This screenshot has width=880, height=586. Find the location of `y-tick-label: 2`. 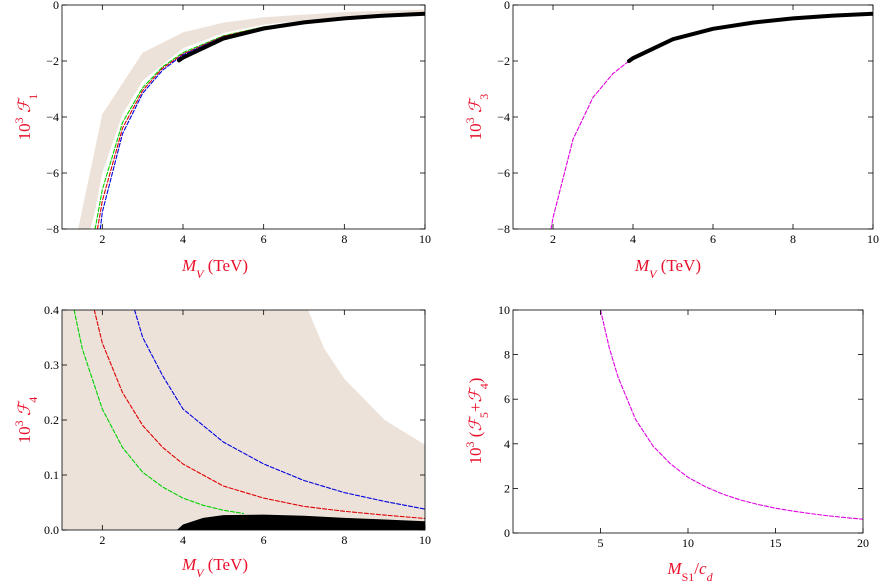

y-tick-label: 2 is located at coordinates (507, 488).